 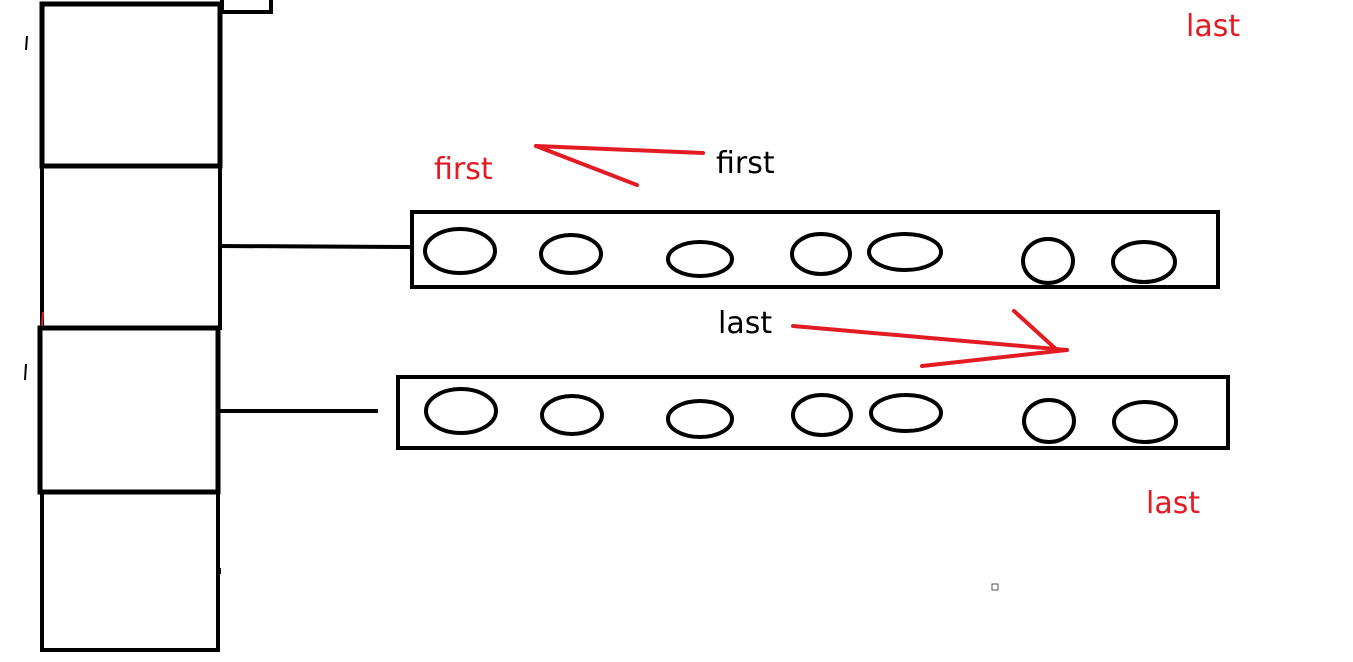 What do you see at coordinates (1173, 503) in the screenshot?
I see `label-last-bottom-right: last` at bounding box center [1173, 503].